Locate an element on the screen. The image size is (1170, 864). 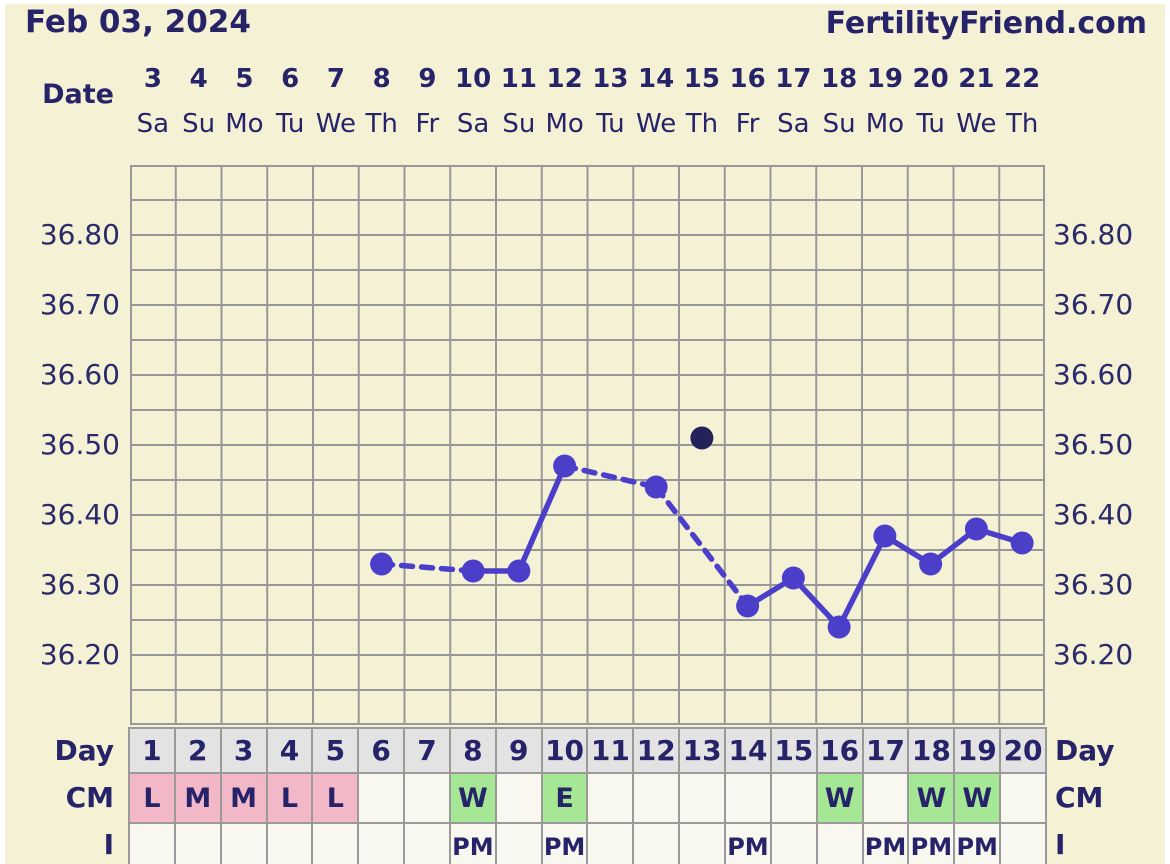
date-number: 21 is located at coordinates (976, 79).